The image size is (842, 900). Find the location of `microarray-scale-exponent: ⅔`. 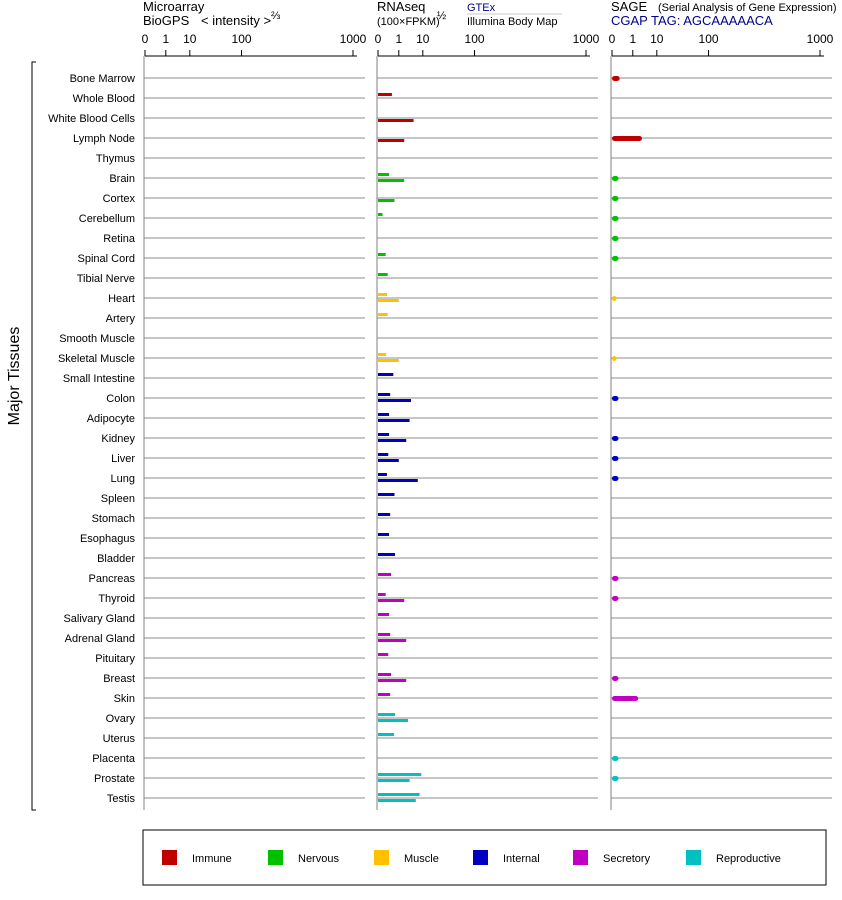

microarray-scale-exponent: ⅔ is located at coordinates (275, 16).